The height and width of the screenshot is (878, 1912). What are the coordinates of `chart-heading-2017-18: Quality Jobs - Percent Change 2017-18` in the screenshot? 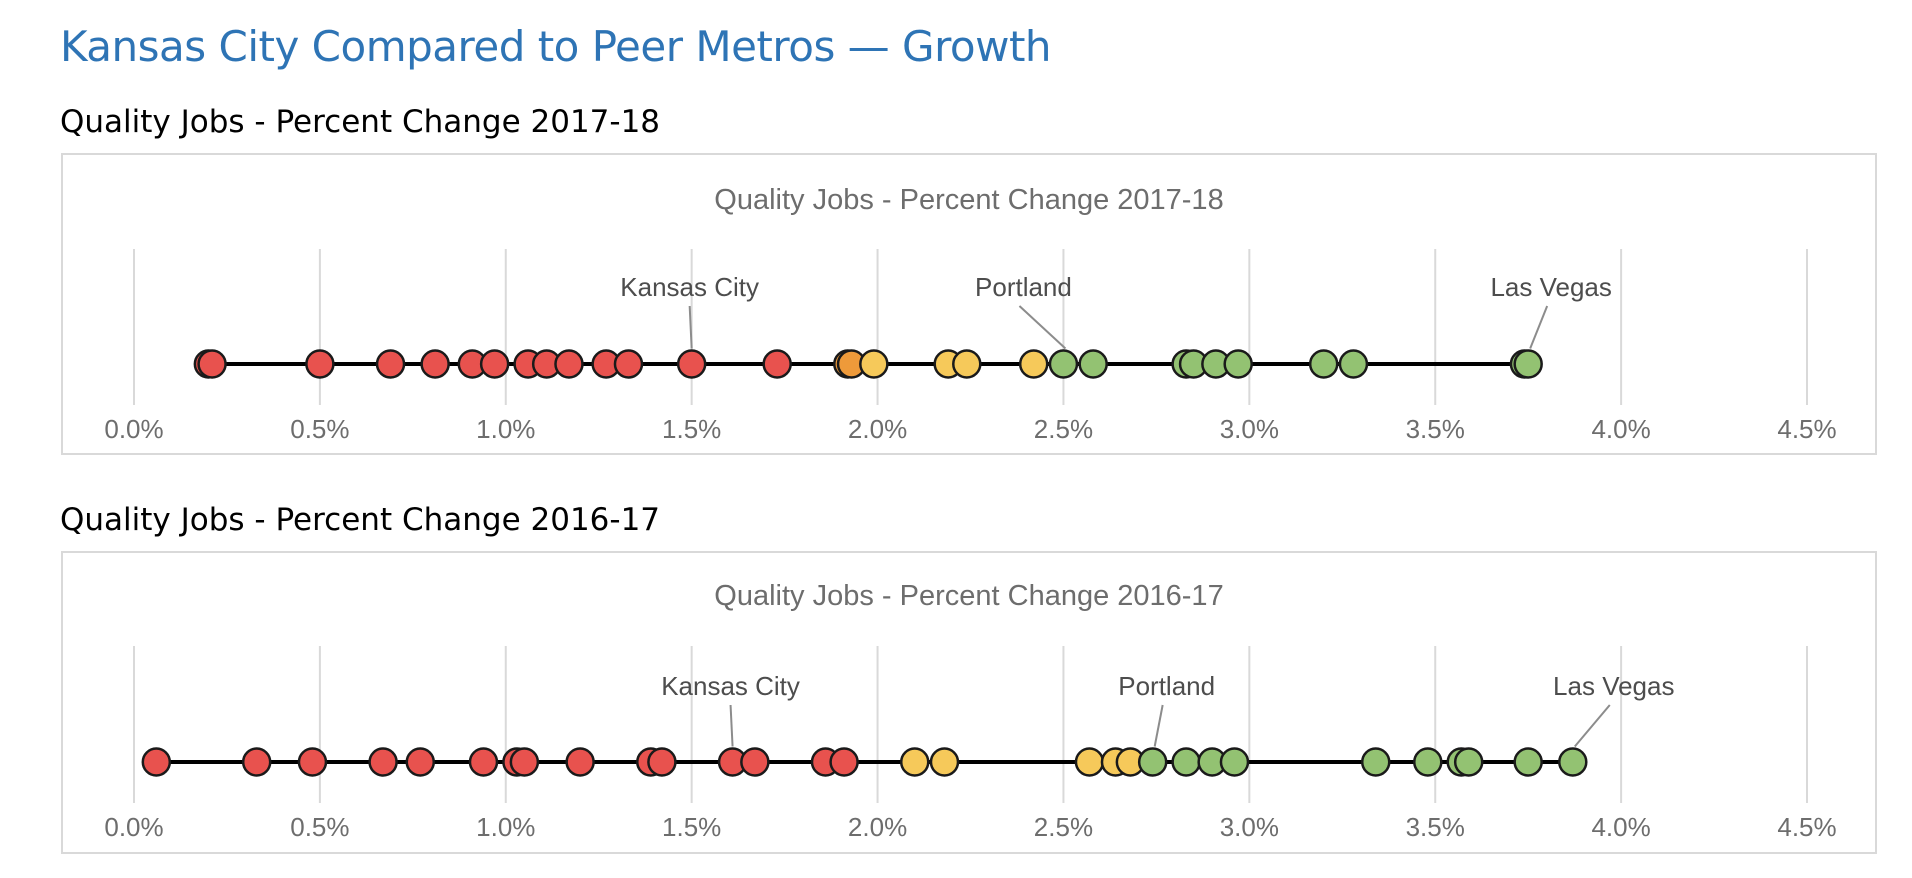 It's located at (360, 122).